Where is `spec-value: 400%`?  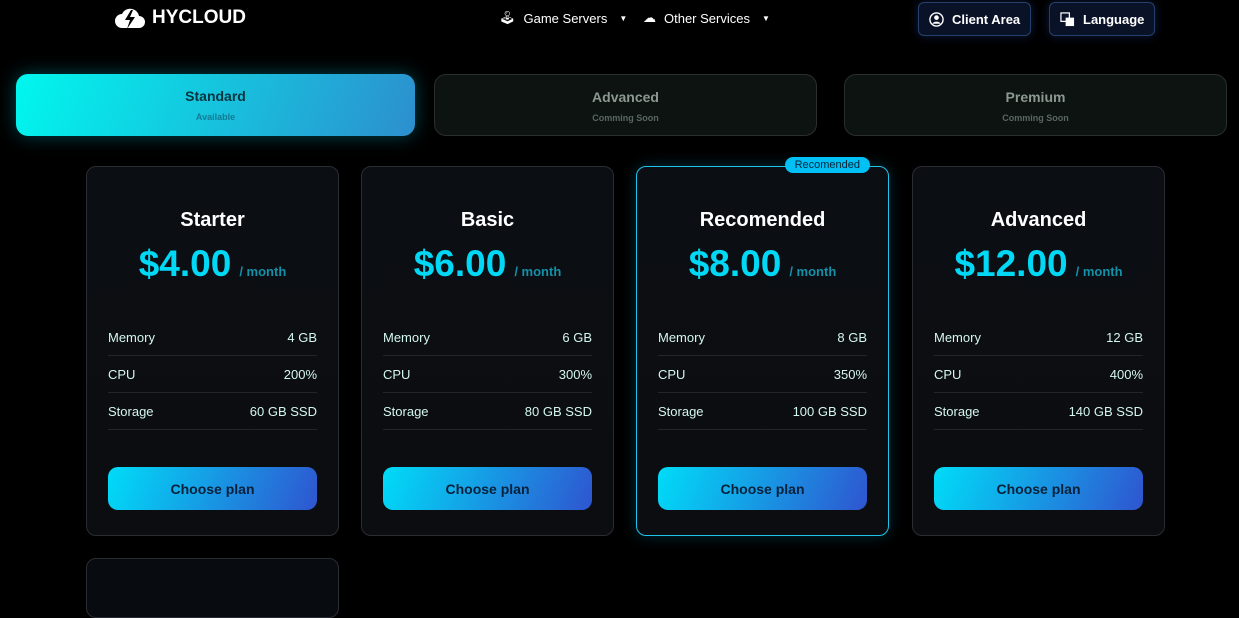 spec-value: 400% is located at coordinates (1126, 374).